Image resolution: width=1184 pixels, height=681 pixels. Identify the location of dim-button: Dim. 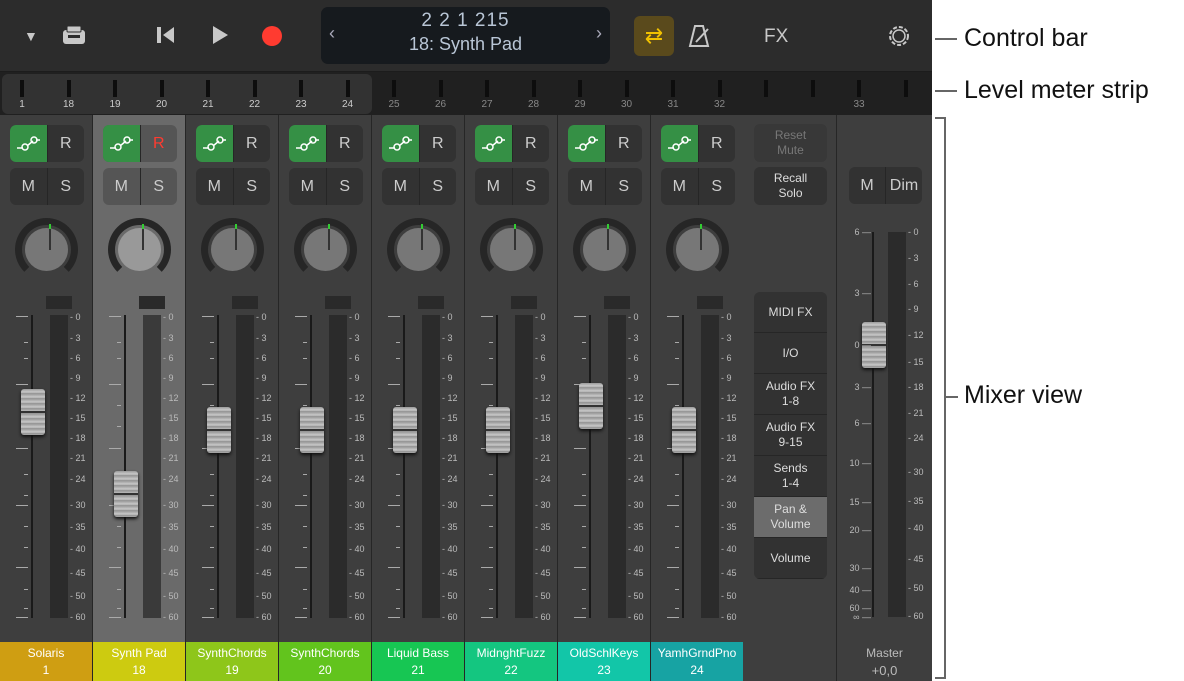
(903, 185).